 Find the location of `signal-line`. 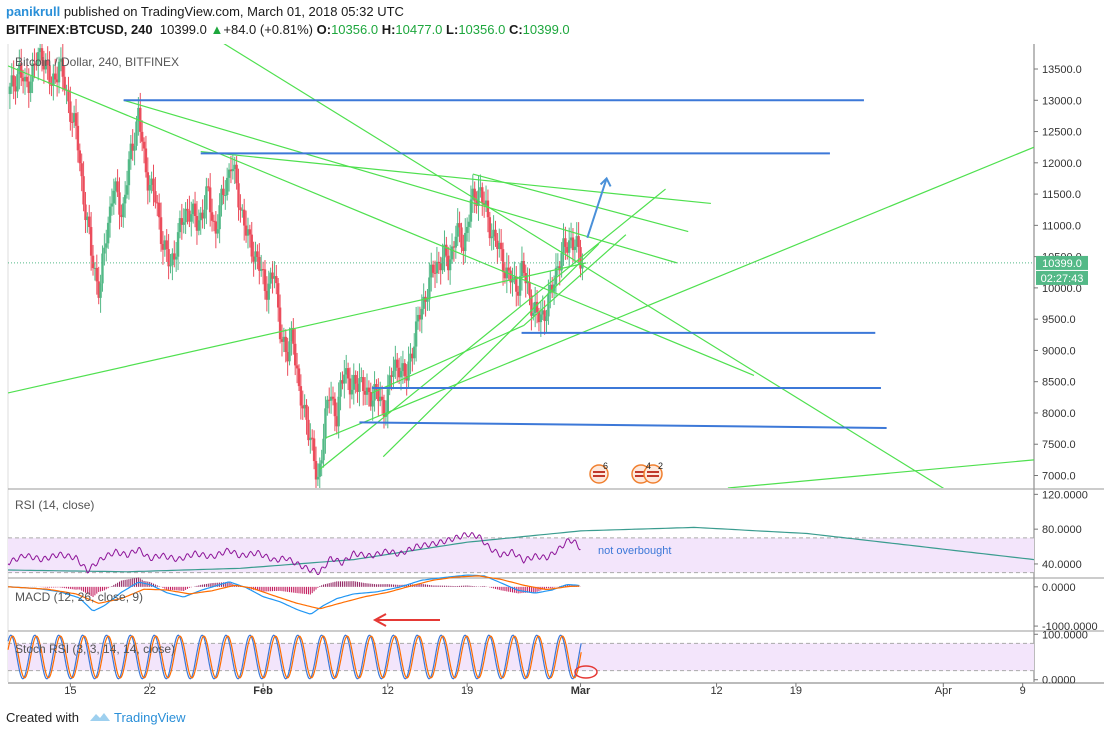

signal-line is located at coordinates (293, 592).